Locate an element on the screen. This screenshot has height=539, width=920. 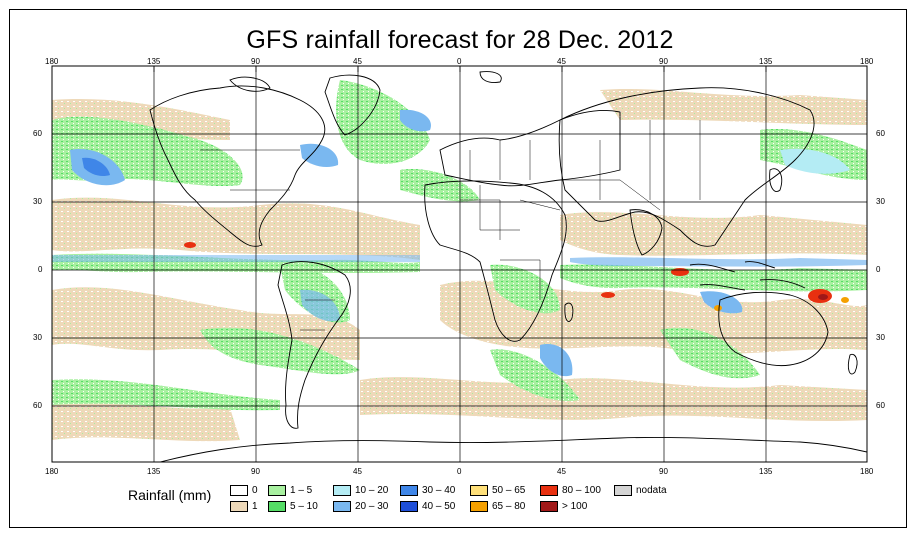
legend-label: 1 is located at coordinates (255, 506).